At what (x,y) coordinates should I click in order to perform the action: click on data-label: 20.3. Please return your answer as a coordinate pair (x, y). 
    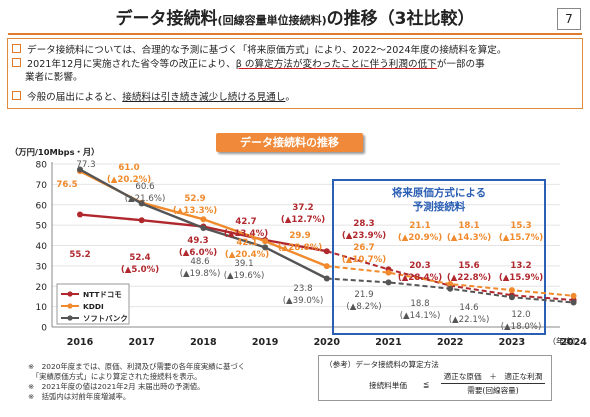
    Looking at the image, I should click on (419, 266).